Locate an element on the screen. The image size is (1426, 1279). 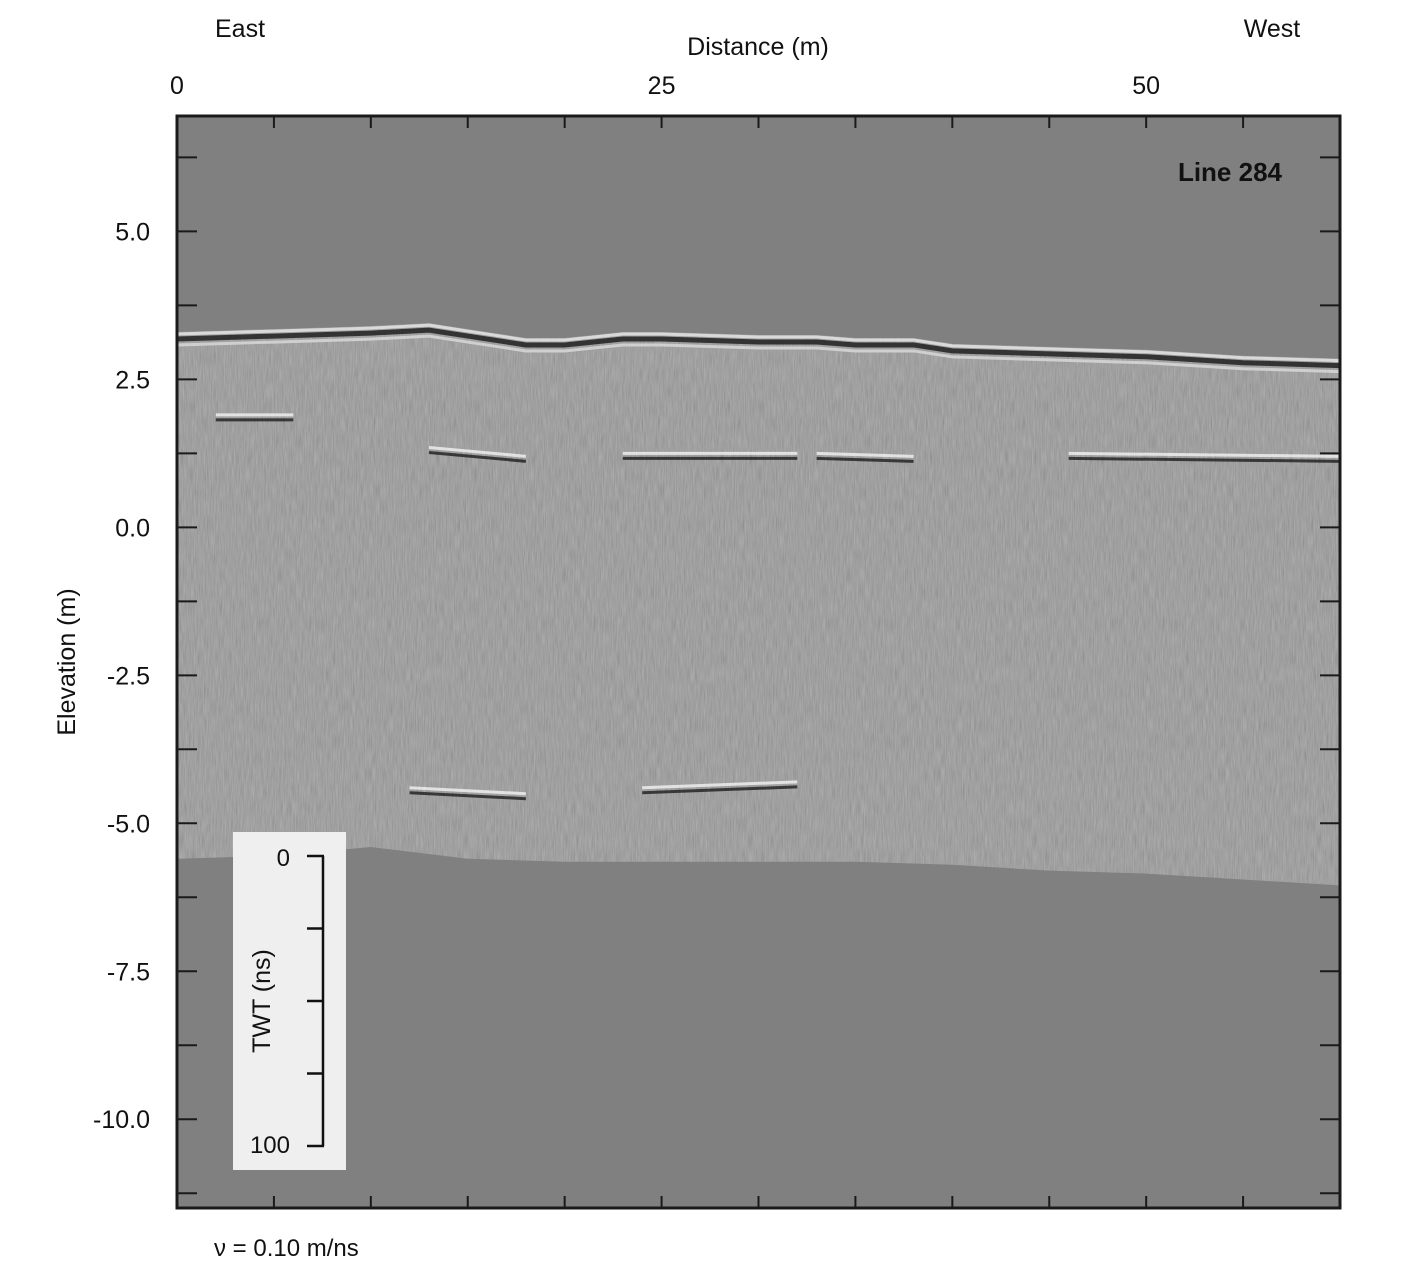
y-tick-label: -10.0 is located at coordinates (121, 1120).